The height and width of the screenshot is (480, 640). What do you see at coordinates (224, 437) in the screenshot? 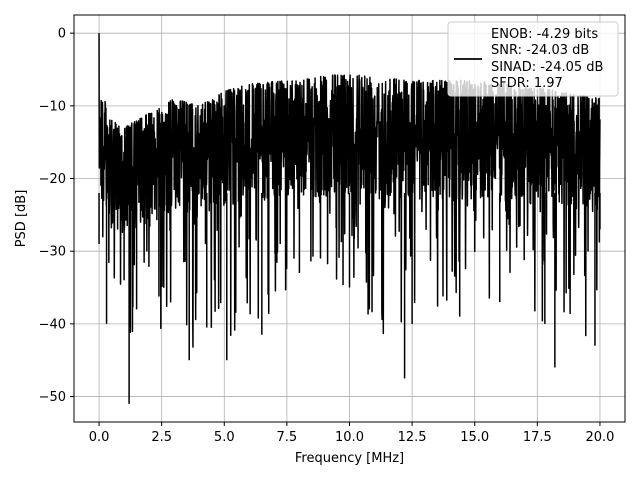
I see `x-tick-label: 5.0` at bounding box center [224, 437].